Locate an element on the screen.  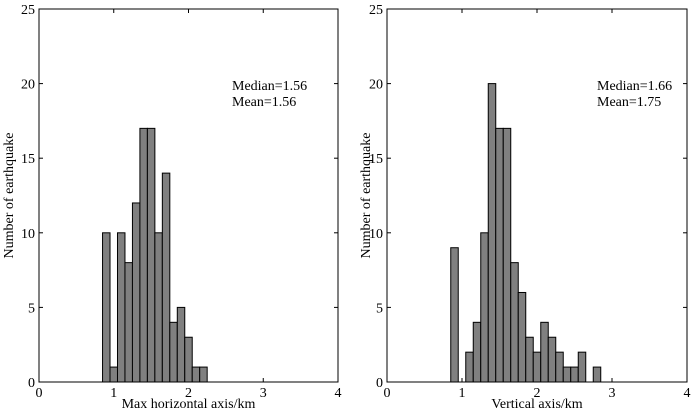
annotation-median: Median=1.56 is located at coordinates (269, 86).